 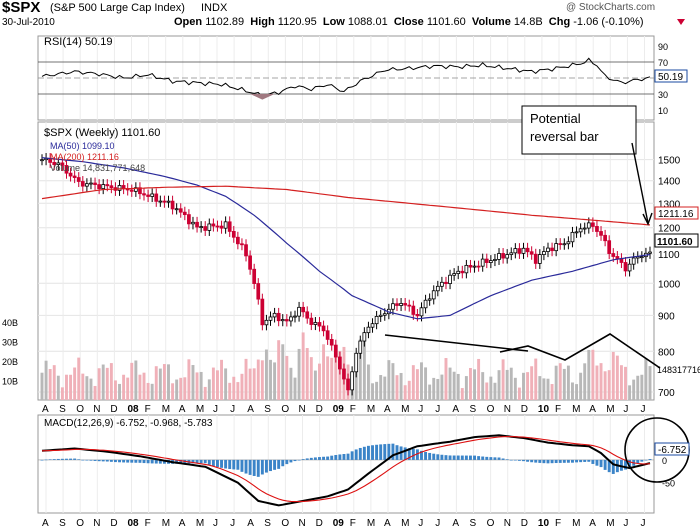 What do you see at coordinates (456, 343) in the screenshot?
I see `volume-trendline-down` at bounding box center [456, 343].